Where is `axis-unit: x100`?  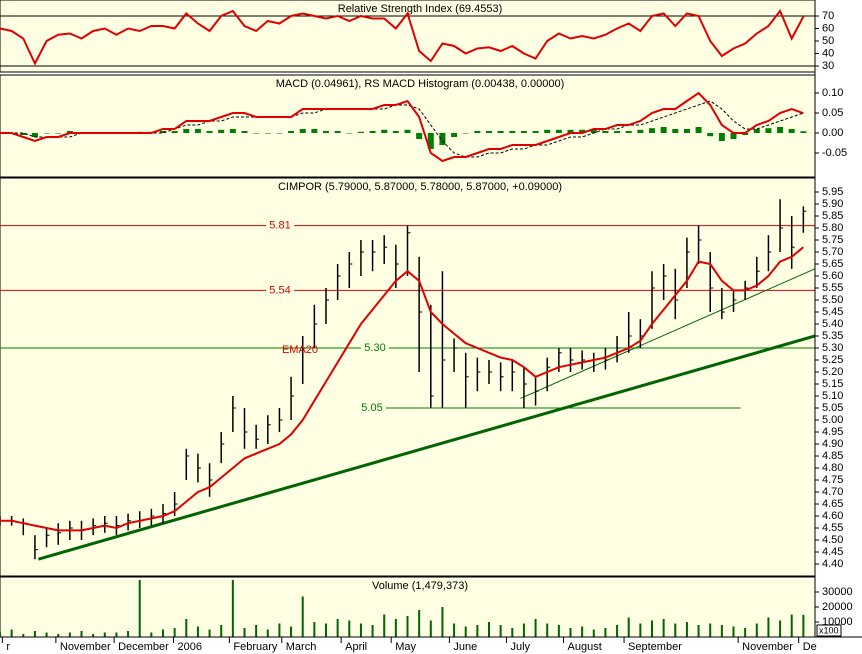
axis-unit: x100 is located at coordinates (829, 630).